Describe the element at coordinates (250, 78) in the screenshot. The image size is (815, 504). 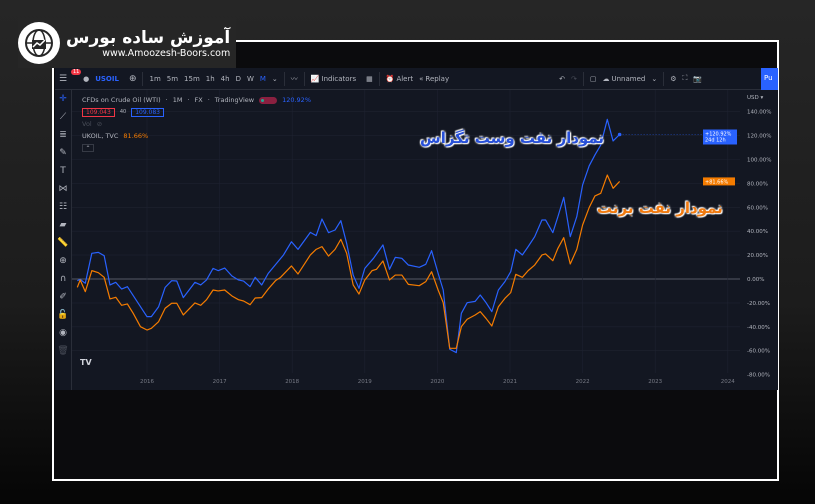
I see `interval-w: W` at that location.